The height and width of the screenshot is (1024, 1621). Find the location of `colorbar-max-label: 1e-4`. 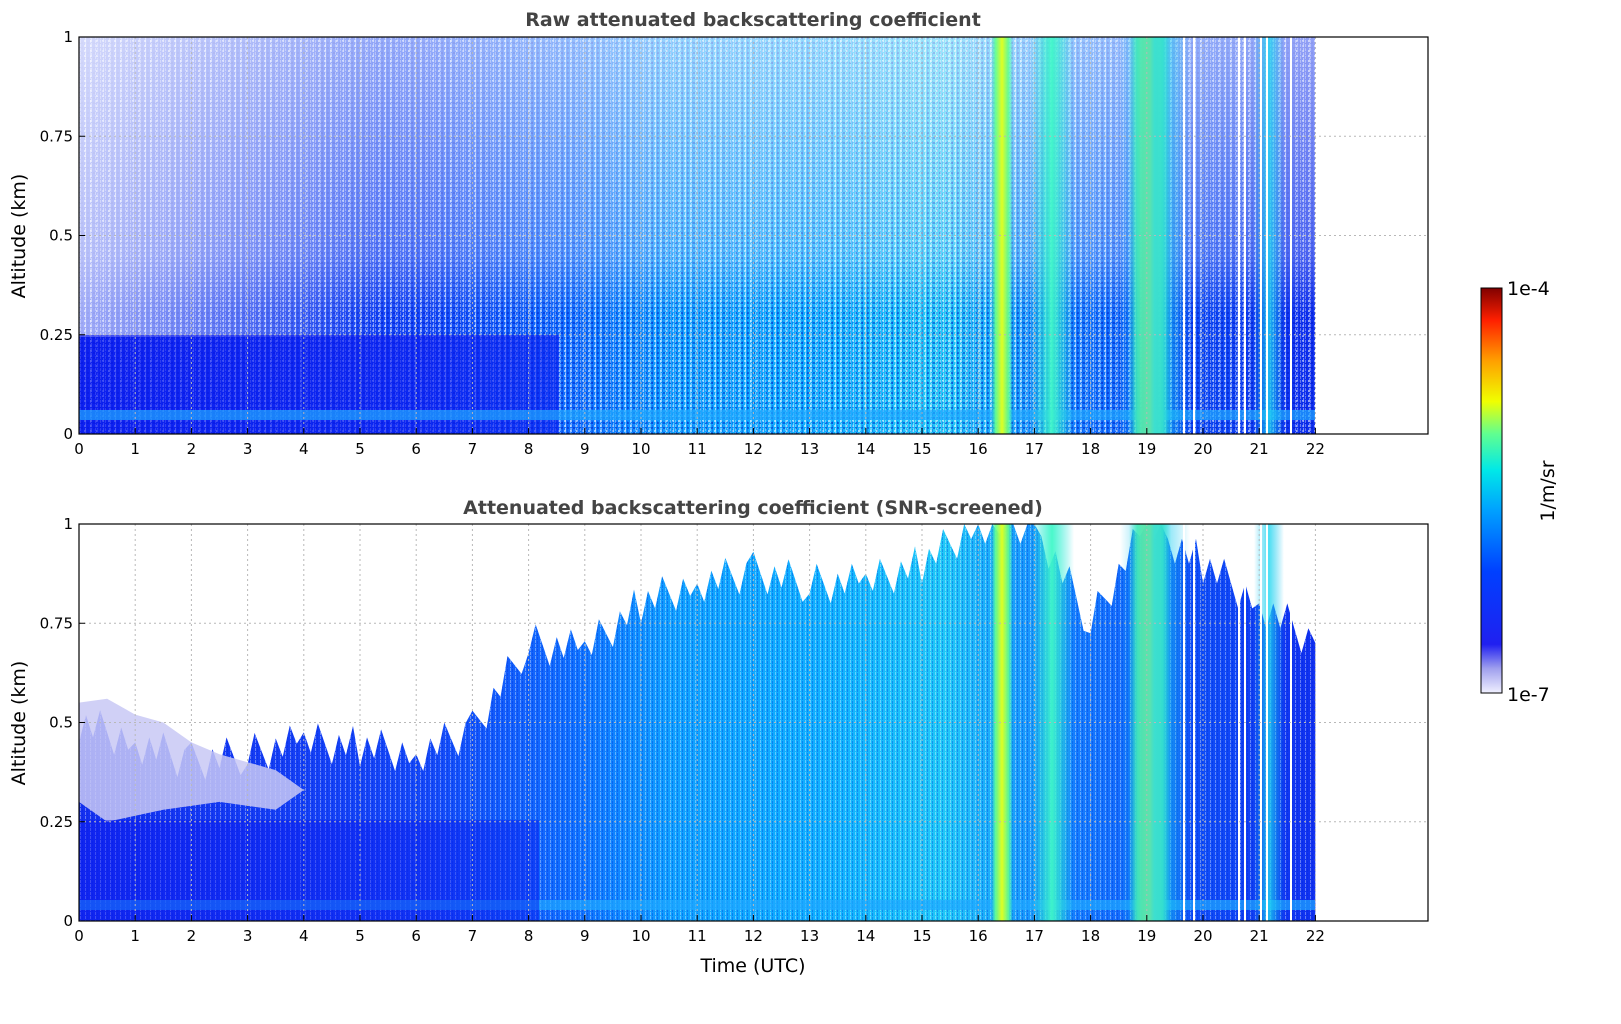

colorbar-max-label: 1e-4 is located at coordinates (1528, 289).